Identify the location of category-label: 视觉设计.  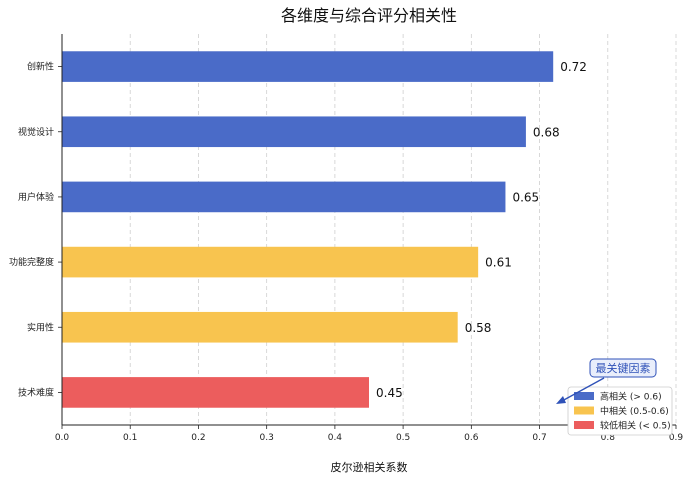
(36, 132).